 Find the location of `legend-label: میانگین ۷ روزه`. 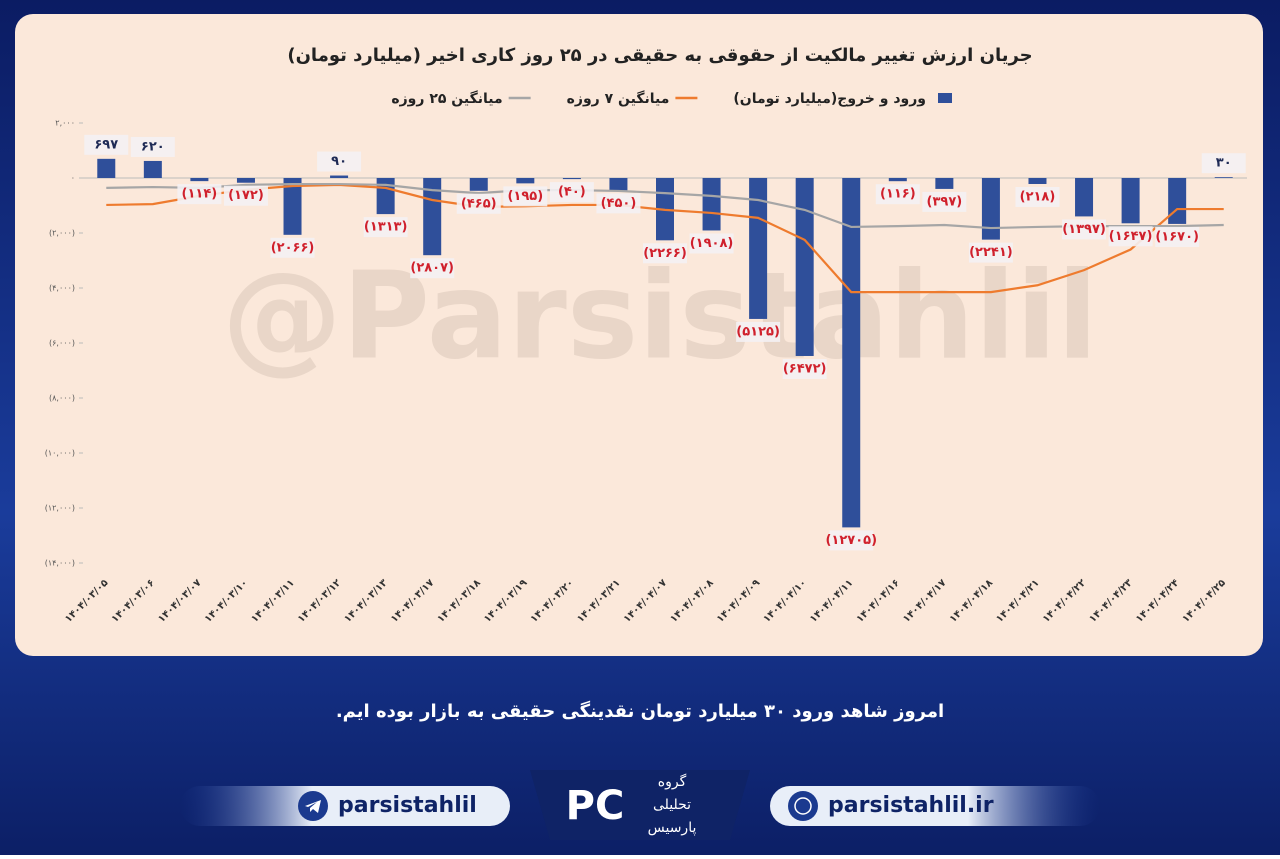

legend-label: میانگین ۷ روزه is located at coordinates (618, 98).